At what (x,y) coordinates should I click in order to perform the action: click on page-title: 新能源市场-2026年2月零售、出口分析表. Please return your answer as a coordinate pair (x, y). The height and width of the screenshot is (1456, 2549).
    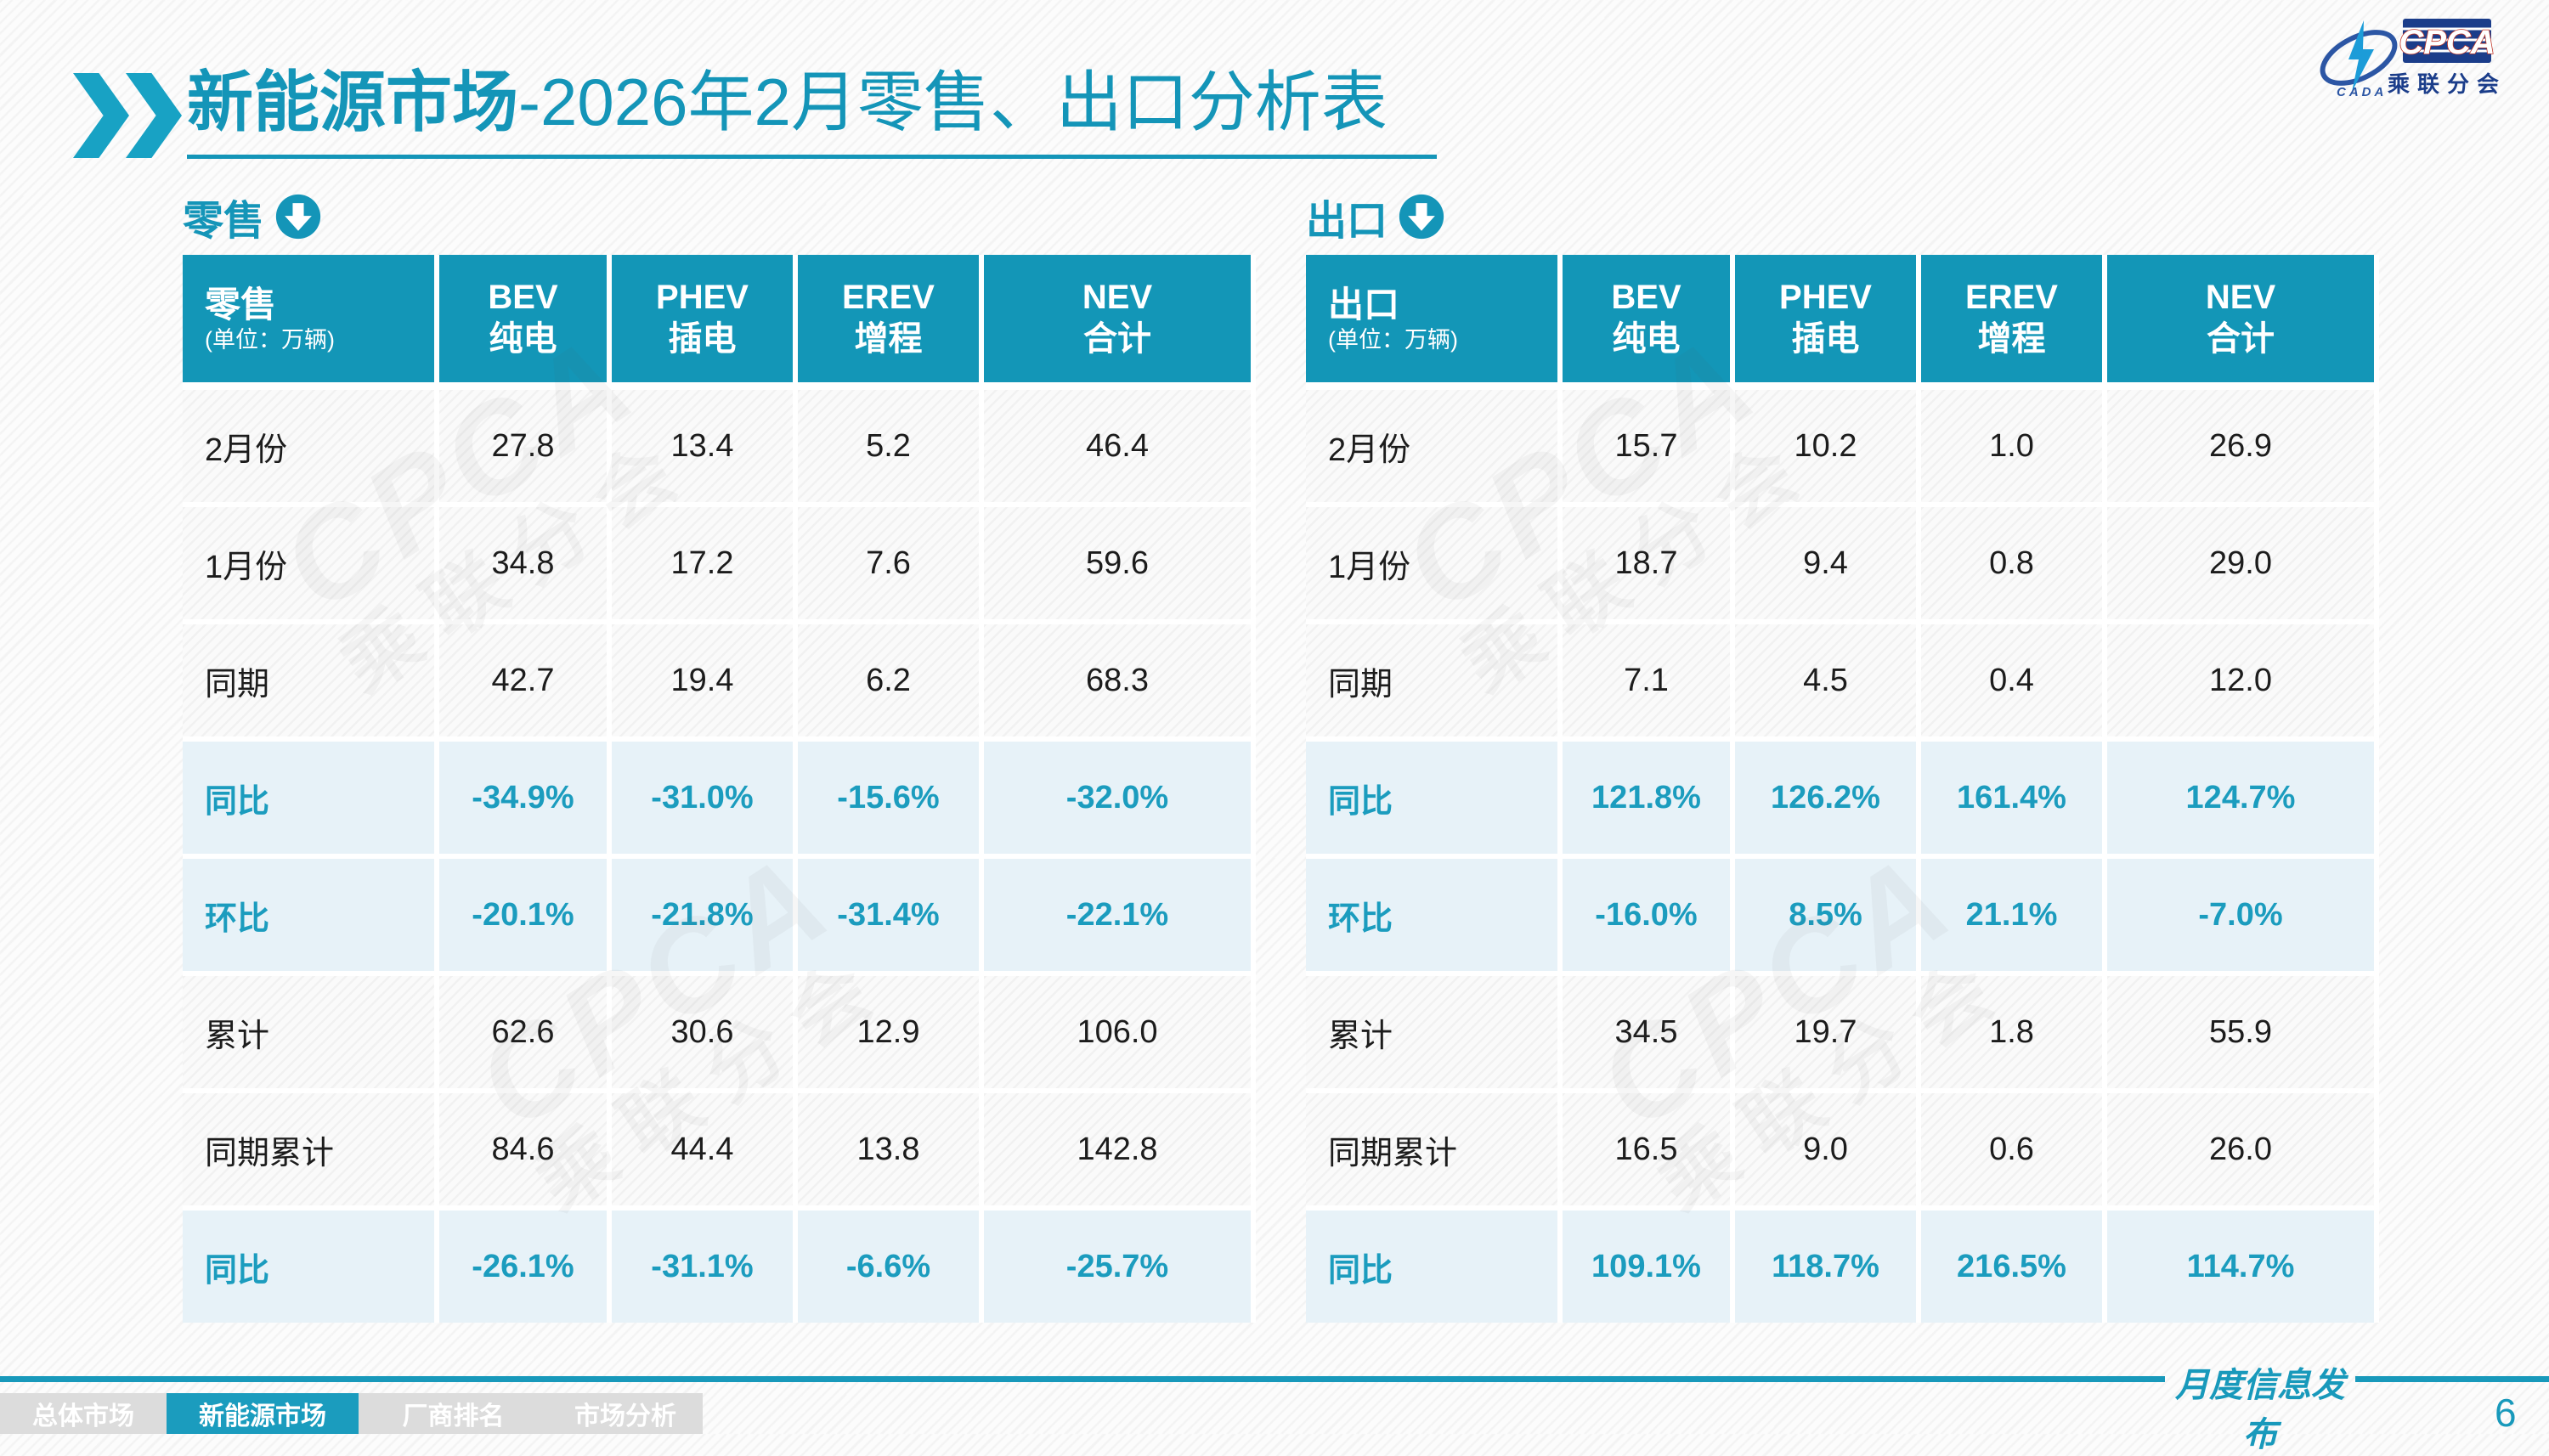
    Looking at the image, I should click on (812, 104).